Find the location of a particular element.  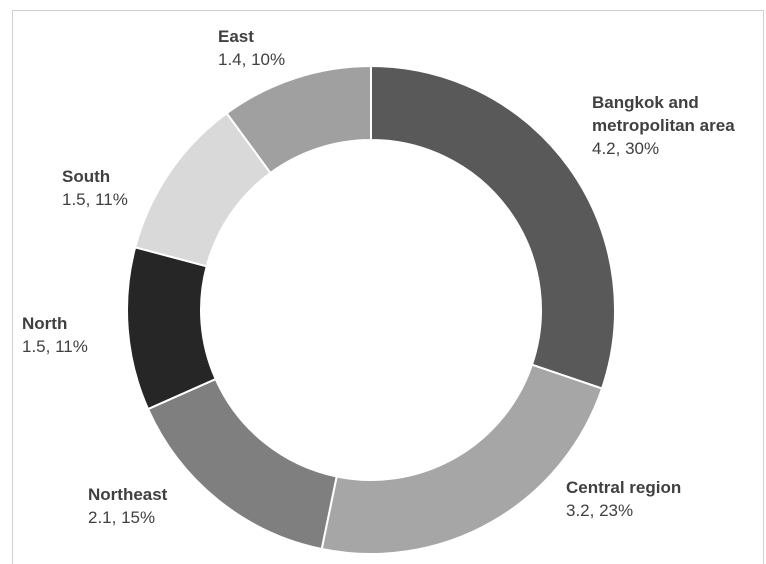

label-north-value: 1.5, 11% is located at coordinates (55, 346).